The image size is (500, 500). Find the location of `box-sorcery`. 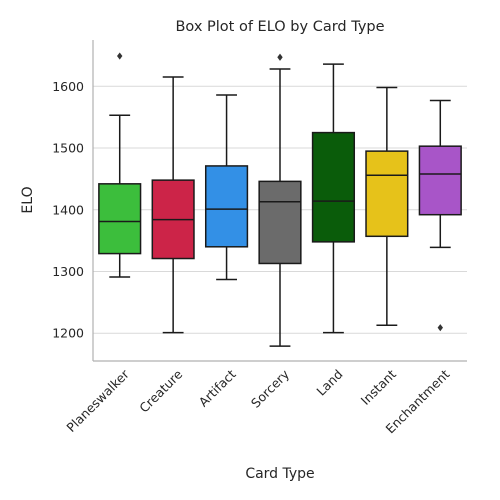

box-sorcery is located at coordinates (280, 200).